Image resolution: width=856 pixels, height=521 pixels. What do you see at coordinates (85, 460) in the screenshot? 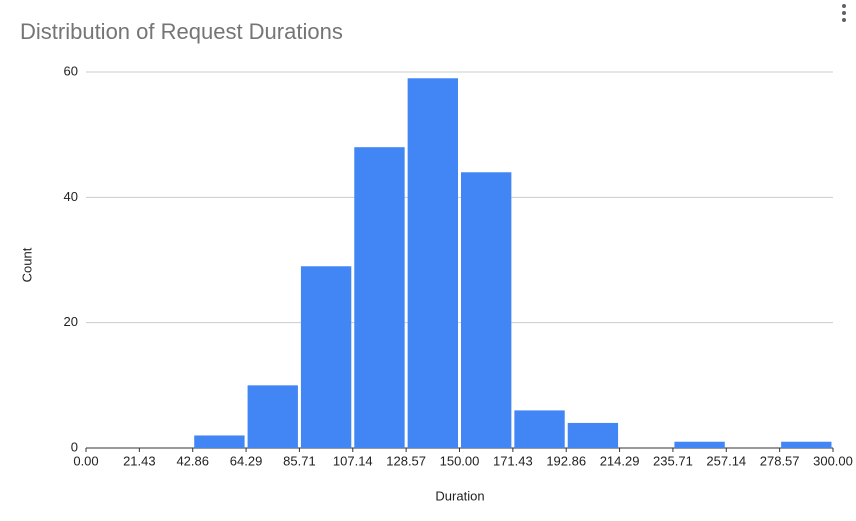
I see `x-tick-label: 0.00` at bounding box center [85, 460].